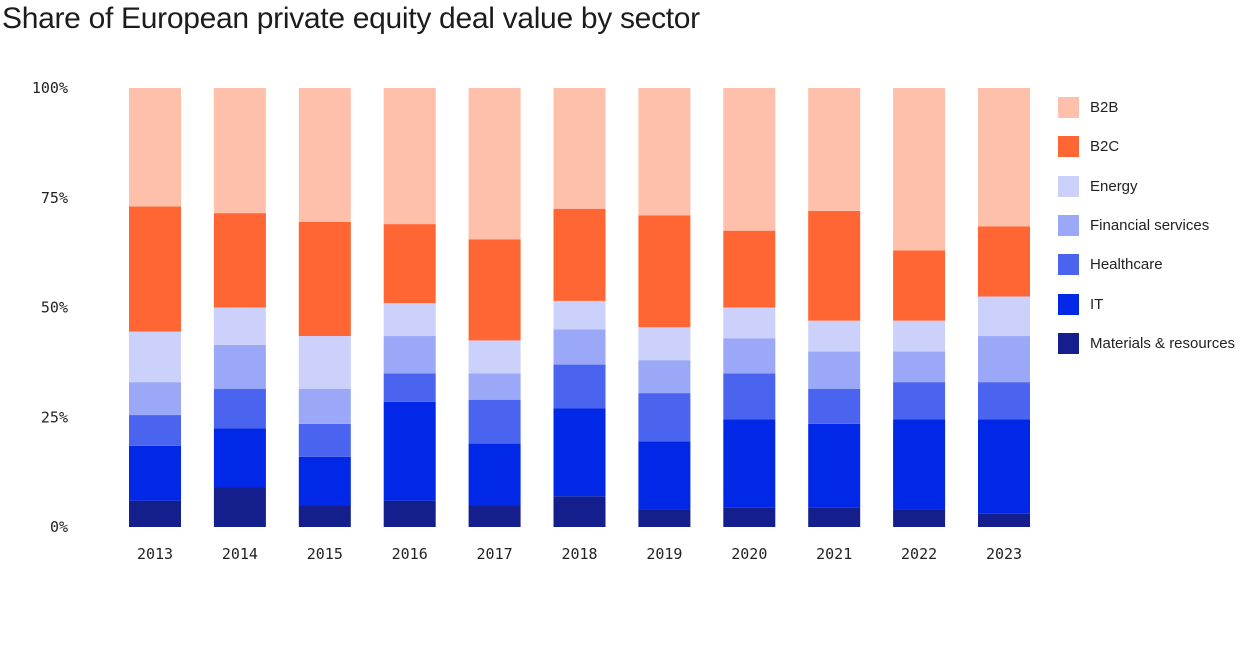  Describe the element at coordinates (1114, 186) in the screenshot. I see `legend-label: Energy` at that location.